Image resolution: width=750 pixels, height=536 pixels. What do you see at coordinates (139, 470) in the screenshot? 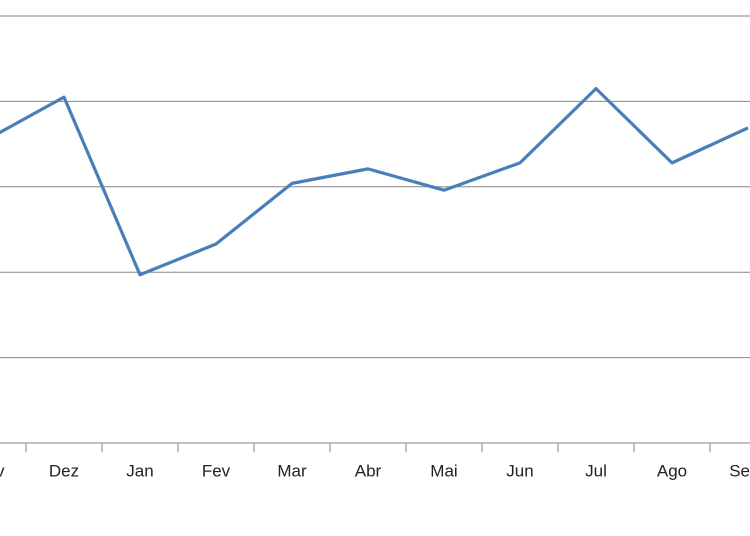
I see `x-tick-label: Jan` at bounding box center [139, 470].